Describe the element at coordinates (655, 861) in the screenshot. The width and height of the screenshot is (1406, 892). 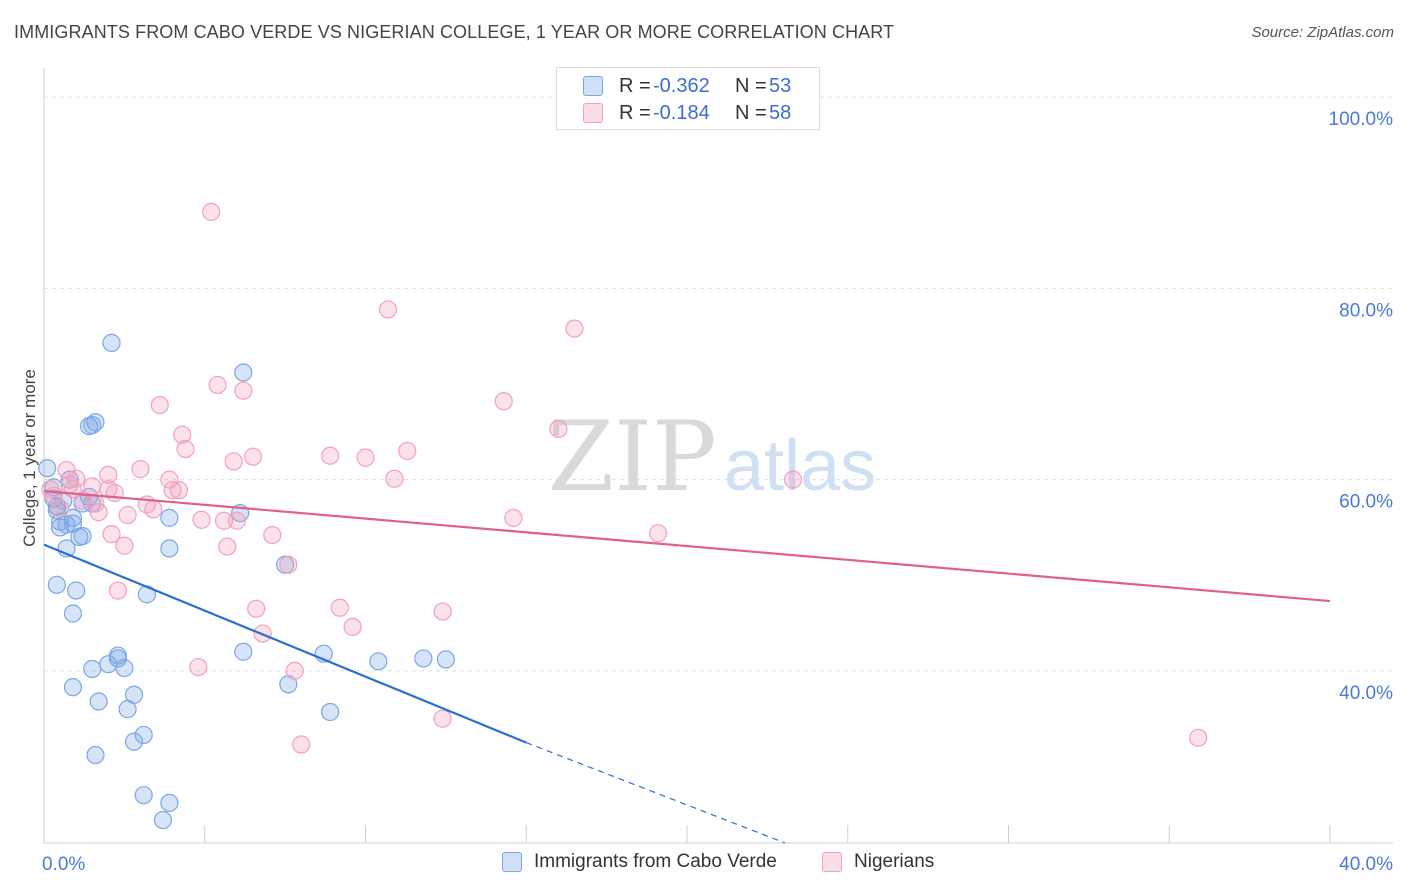
I see `legend-label: Immigrants from Cabo Verde` at that location.